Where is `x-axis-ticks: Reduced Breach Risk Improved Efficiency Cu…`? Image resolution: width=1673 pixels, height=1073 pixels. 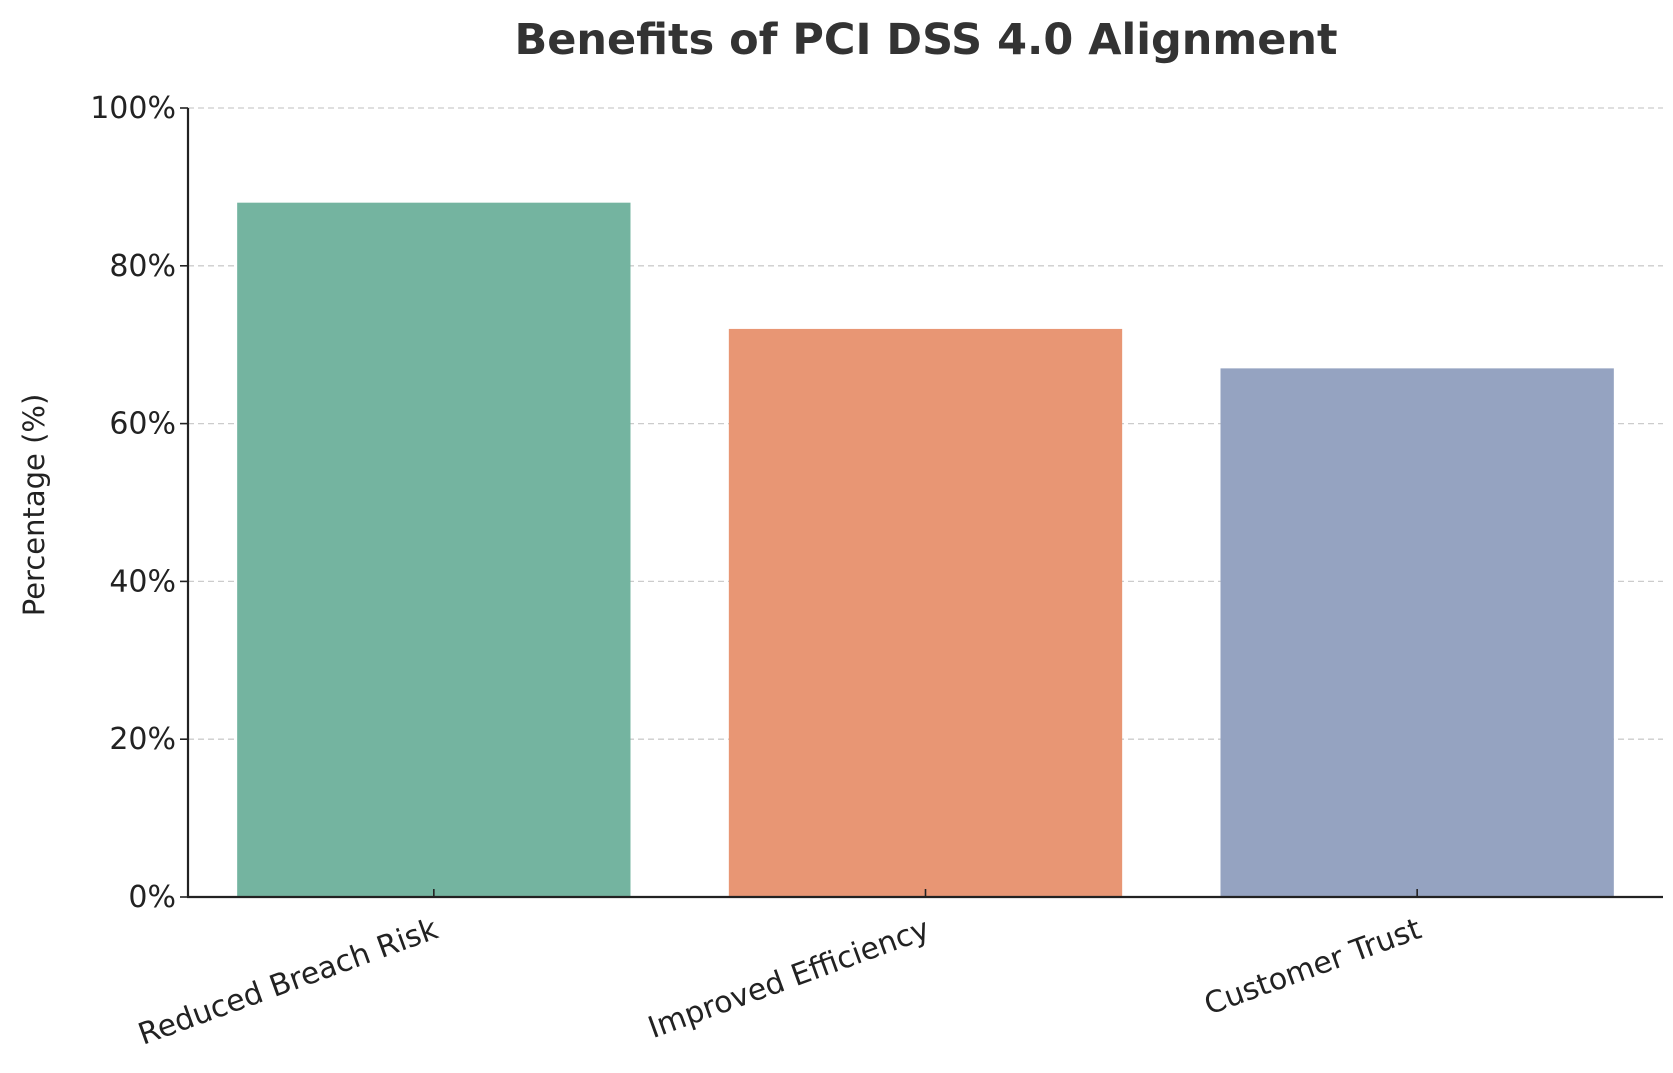 x-axis-ticks: Reduced Breach Risk Improved Efficiency Cu… is located at coordinates (780, 971).